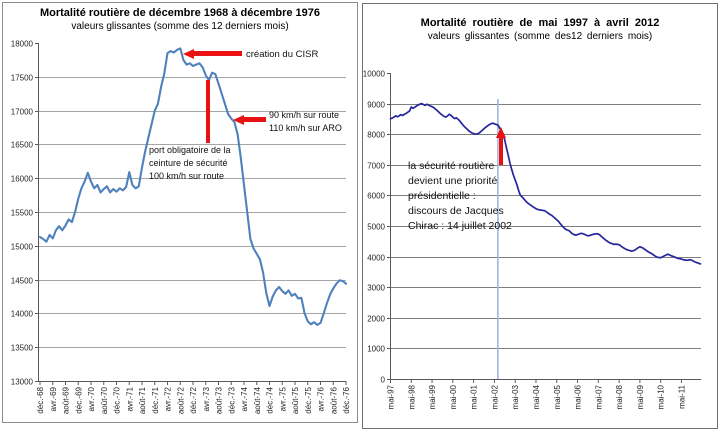  Describe the element at coordinates (376, 226) in the screenshot. I see `y-tick-label: 5000` at that location.